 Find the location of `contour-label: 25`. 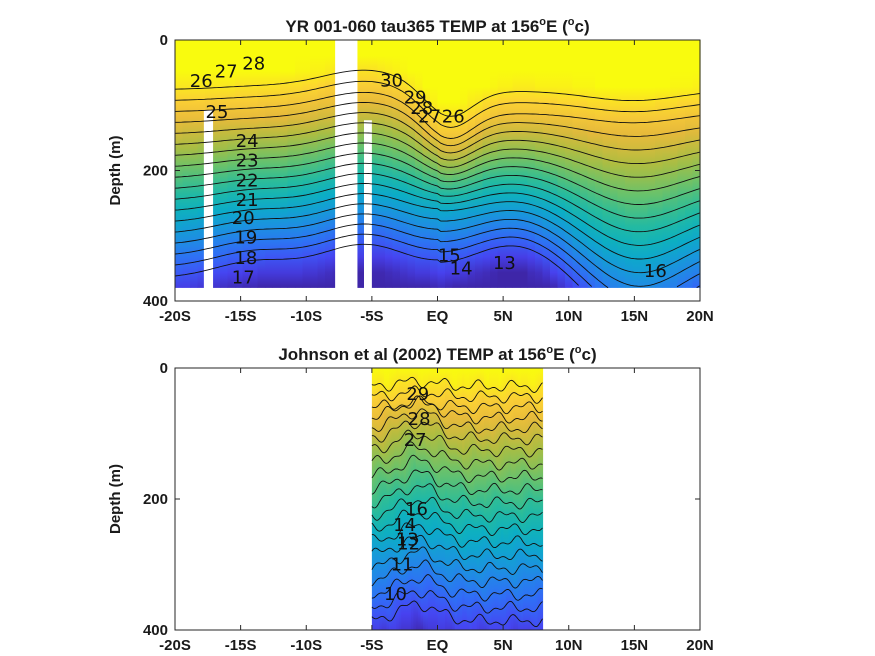

contour-label: 25 is located at coordinates (217, 112).